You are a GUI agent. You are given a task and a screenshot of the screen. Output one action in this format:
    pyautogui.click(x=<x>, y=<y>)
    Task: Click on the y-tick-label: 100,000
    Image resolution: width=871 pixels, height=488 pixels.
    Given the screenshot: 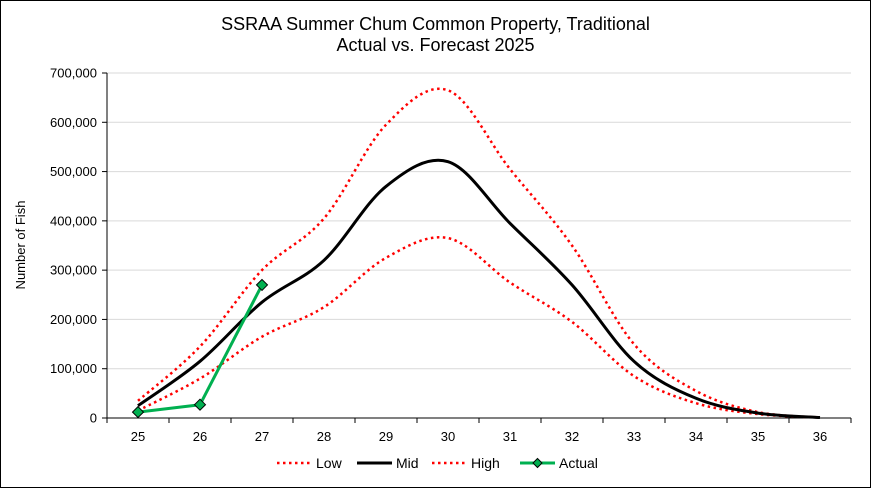 What is the action you would take?
    pyautogui.click(x=73, y=368)
    